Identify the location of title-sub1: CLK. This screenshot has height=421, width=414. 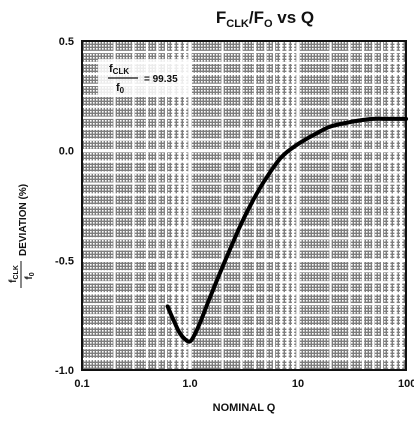
(237, 24).